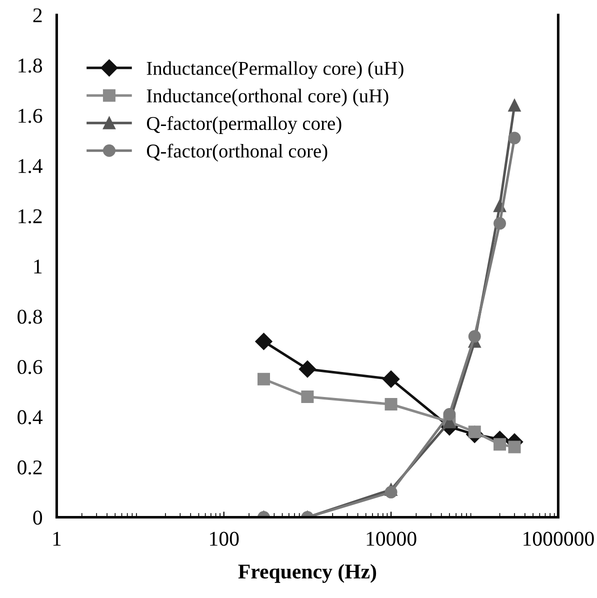 The image size is (597, 598). Describe the element at coordinates (307, 573) in the screenshot. I see `x-axis-title: Frequency (Hz)` at that location.